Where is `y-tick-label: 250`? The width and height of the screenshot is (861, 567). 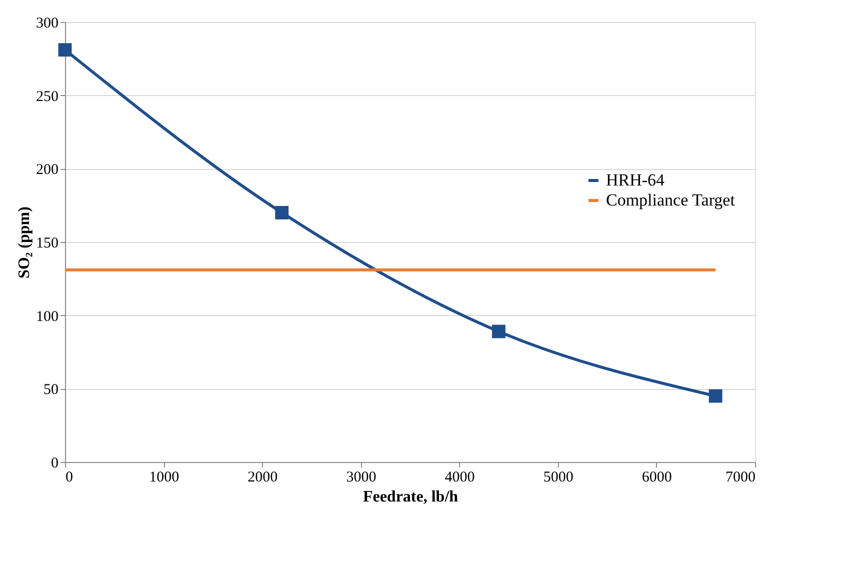 y-tick-label: 250 is located at coordinates (47, 96).